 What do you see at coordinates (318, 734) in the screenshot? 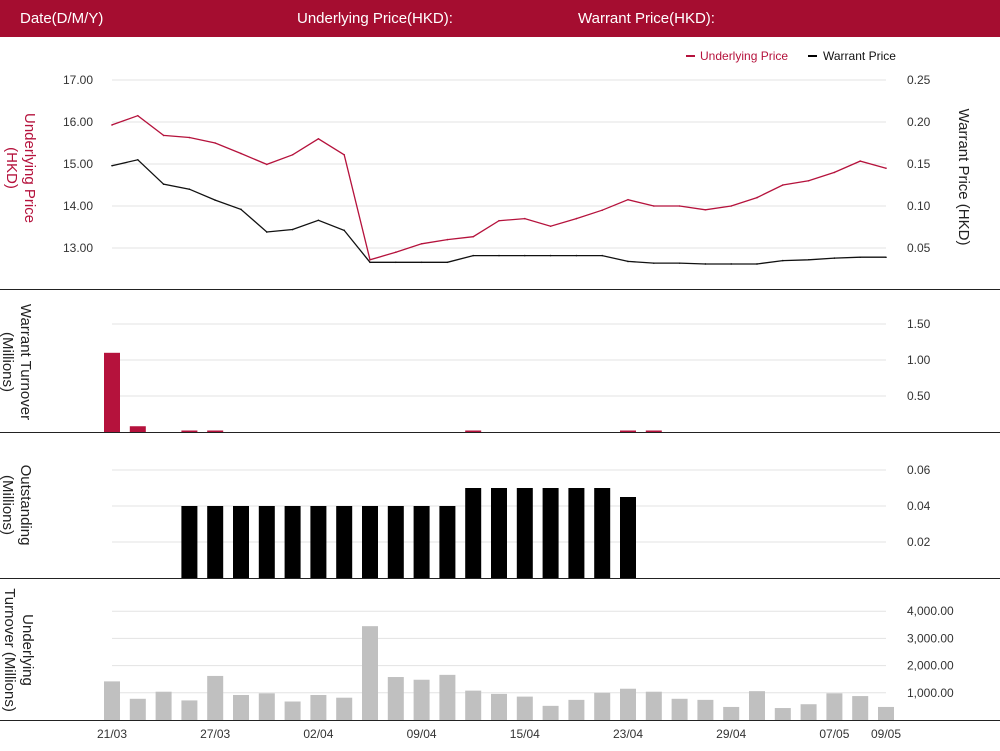
I see `x-axis-tick-label: 02/04` at bounding box center [318, 734].